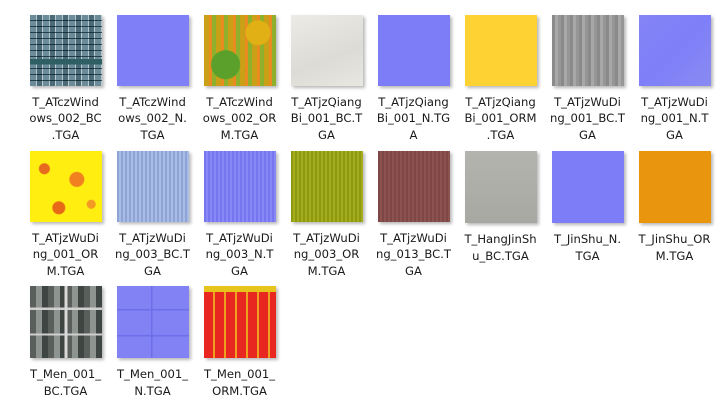  I want to click on file-item: T_Men_001_ BC.TGA, so click(65, 349).